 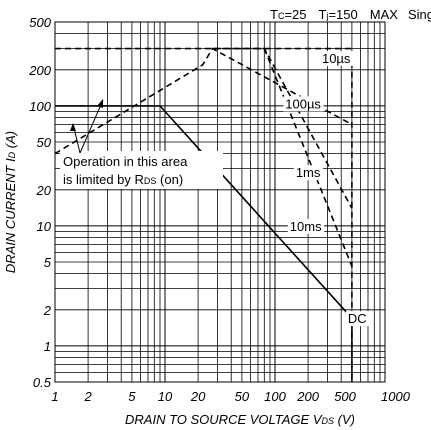 I want to click on y-tick-label: 100, so click(x=40, y=106).